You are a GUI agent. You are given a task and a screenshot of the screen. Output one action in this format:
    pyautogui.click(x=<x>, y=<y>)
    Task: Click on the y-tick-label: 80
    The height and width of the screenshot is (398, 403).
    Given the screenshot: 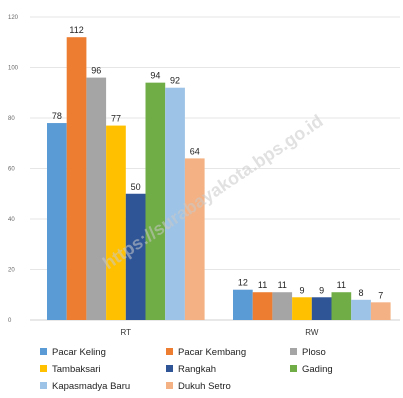 What is the action you would take?
    pyautogui.click(x=11, y=119)
    